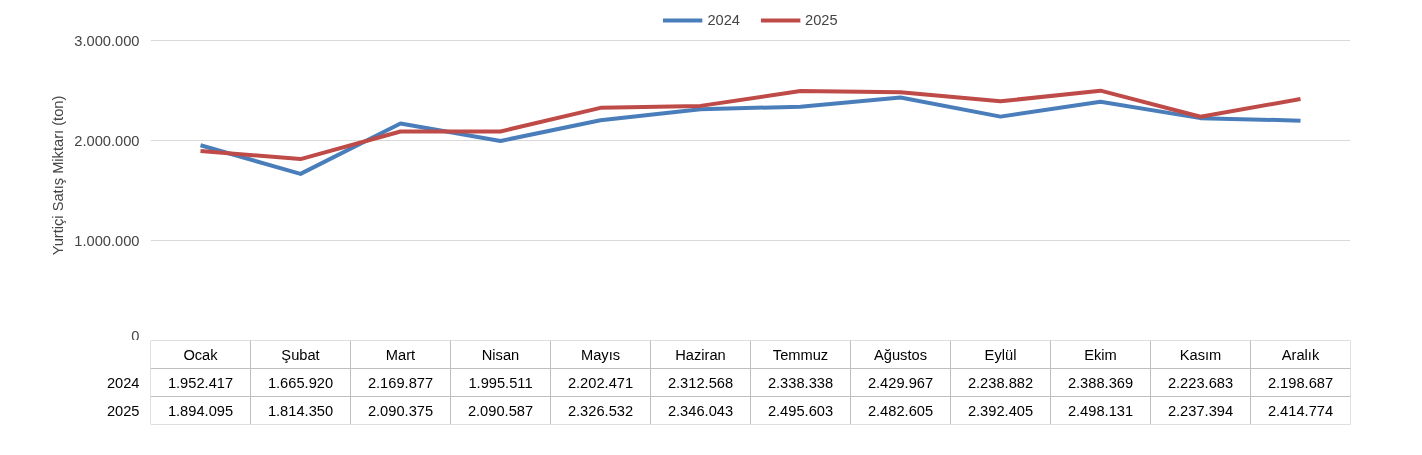 This screenshot has height=455, width=1422. What do you see at coordinates (400, 382) in the screenshot?
I see `data-label: 2.169.877` at bounding box center [400, 382].